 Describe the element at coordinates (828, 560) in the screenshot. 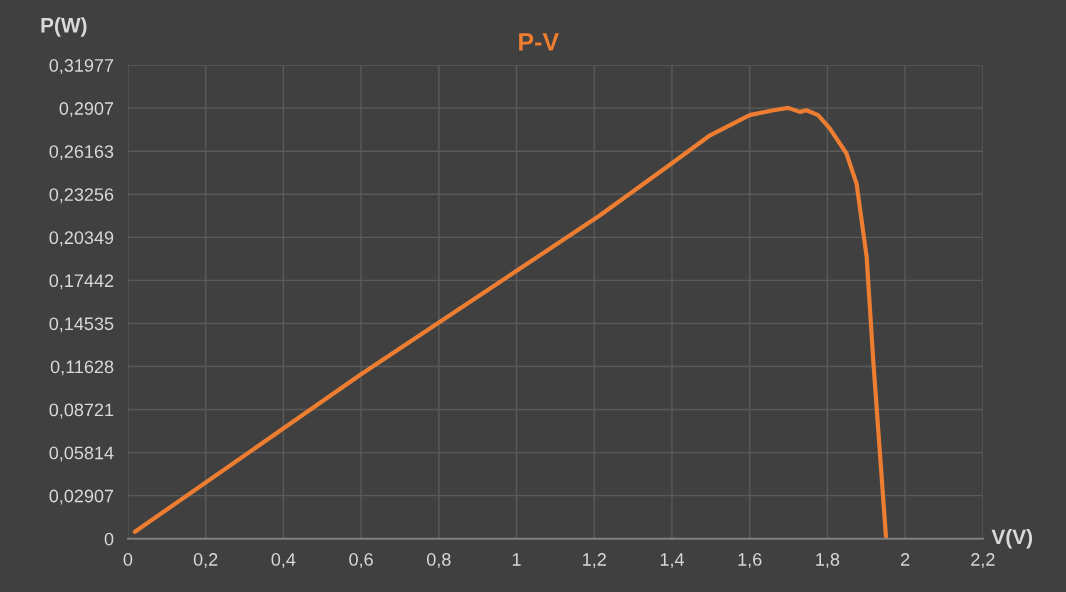

I see `x-tick-label: 1,8` at that location.